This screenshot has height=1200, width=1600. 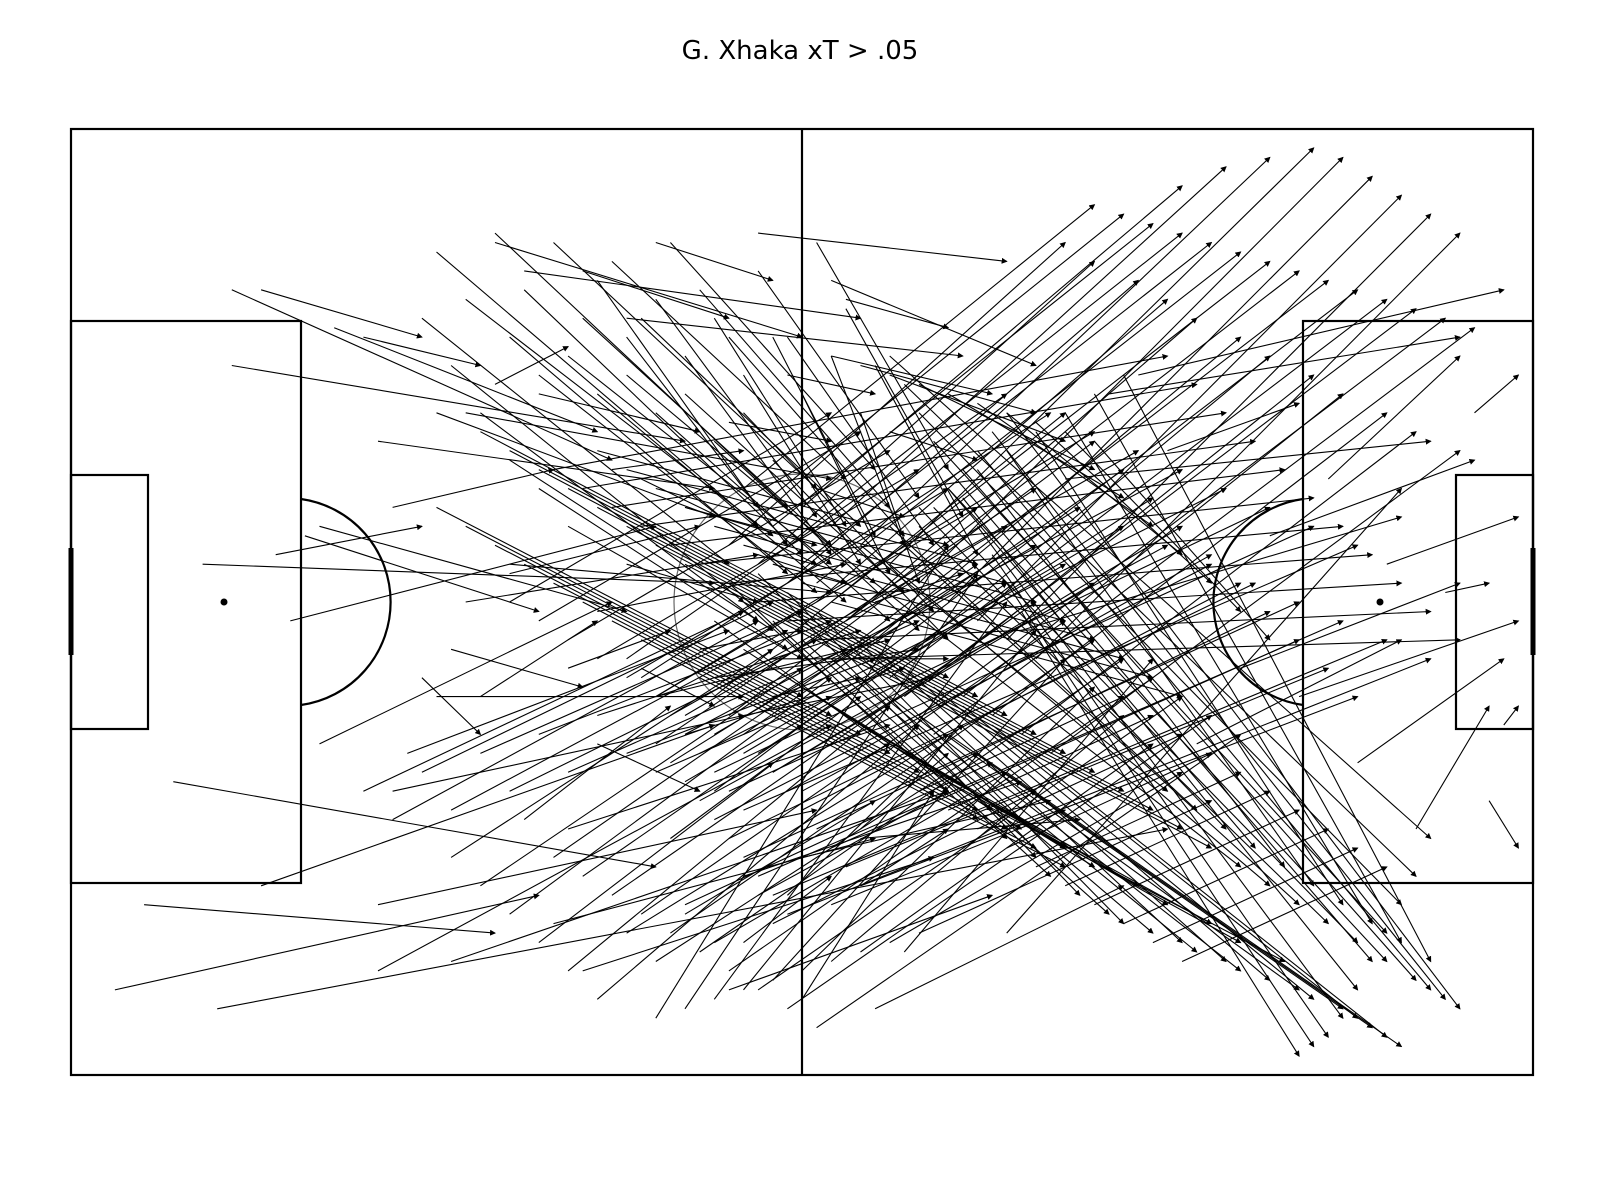 I want to click on right-penalty-arc, so click(x=1258, y=602).